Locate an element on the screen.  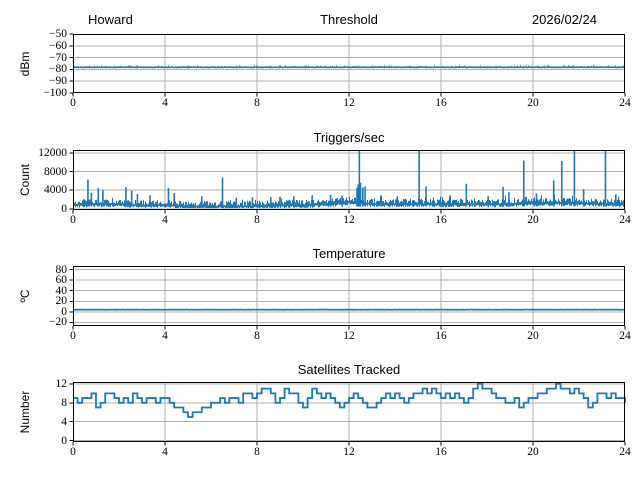
y-tick-label: −50 is located at coordinates (58, 34).